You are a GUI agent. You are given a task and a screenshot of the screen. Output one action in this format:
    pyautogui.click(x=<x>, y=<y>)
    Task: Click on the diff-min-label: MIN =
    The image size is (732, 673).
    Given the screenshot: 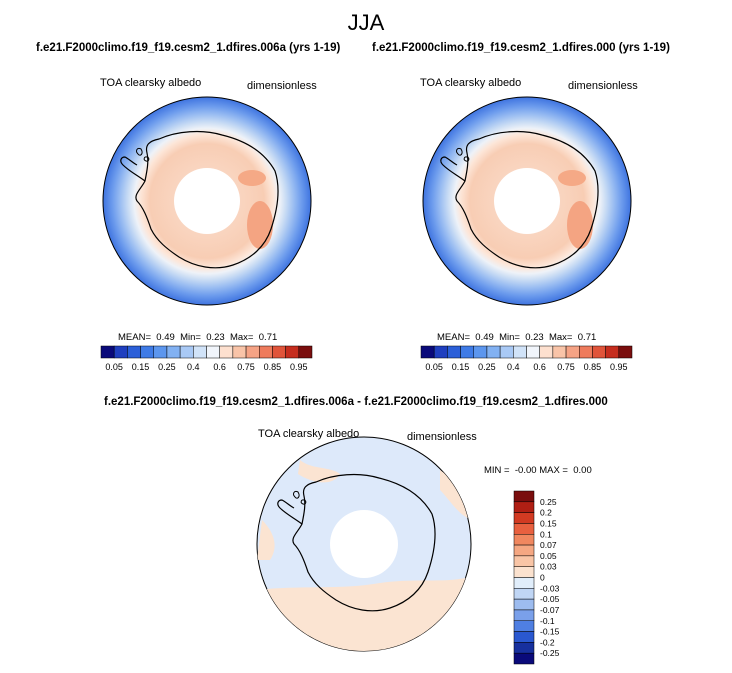 What is the action you would take?
    pyautogui.click(x=497, y=470)
    